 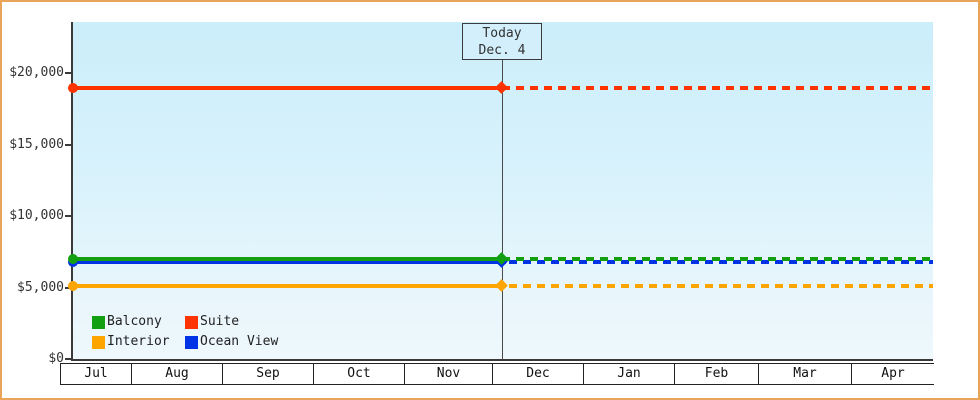 I want to click on x-axis-line, so click(x=502, y=360).